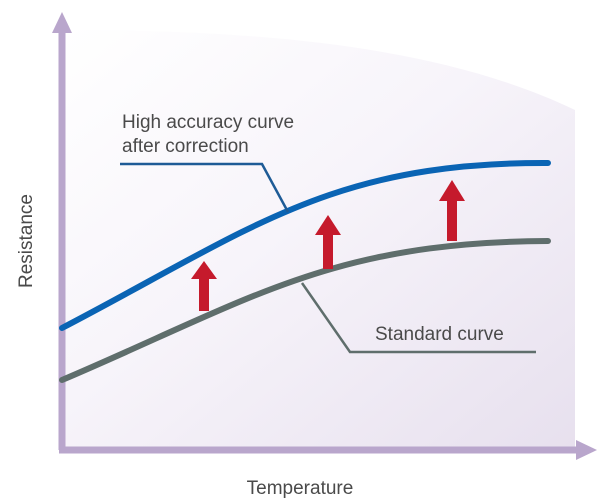  I want to click on x-axis-label: Temperature, so click(300, 488).